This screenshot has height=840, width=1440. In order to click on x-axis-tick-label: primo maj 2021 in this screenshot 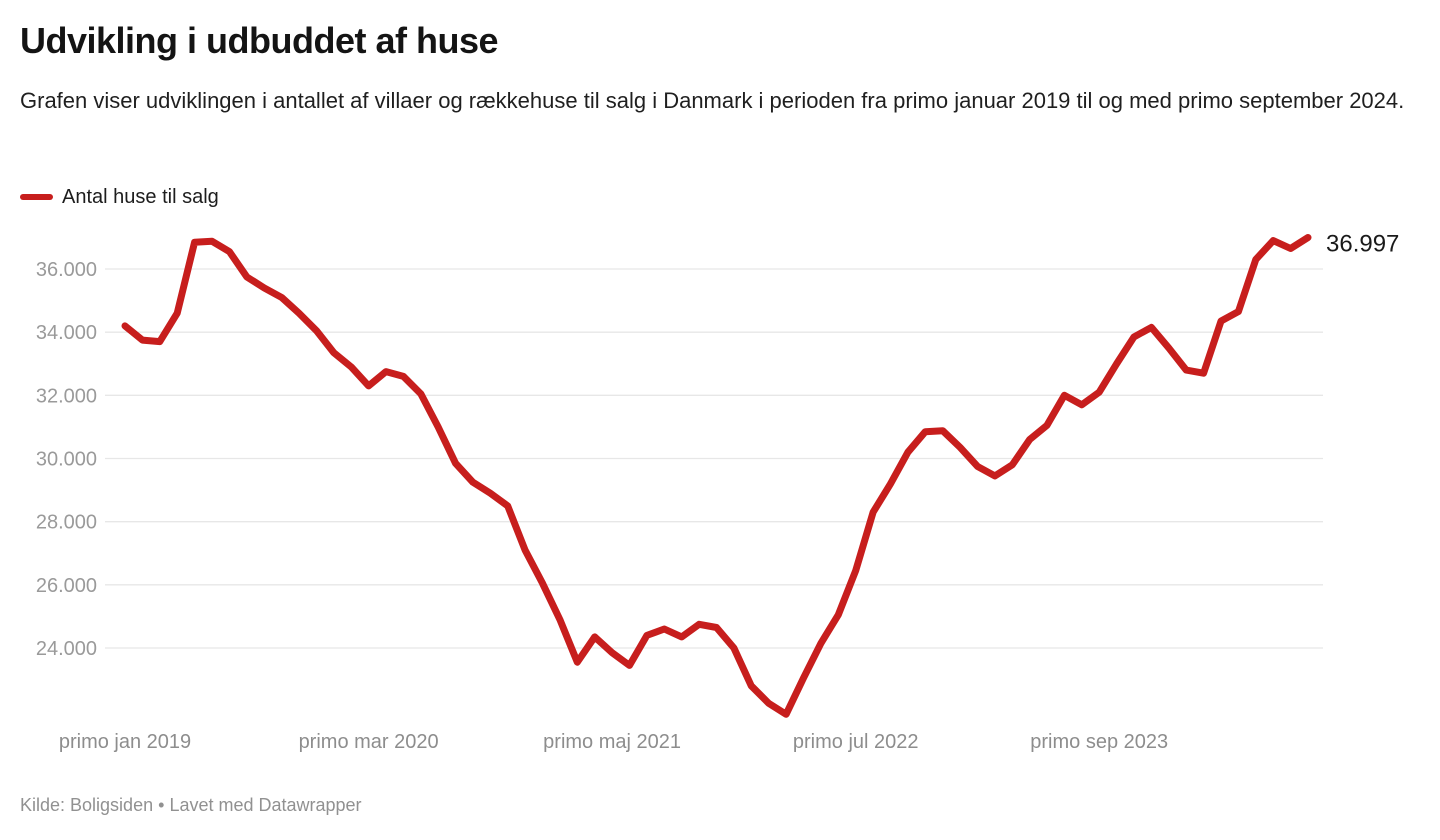, I will do `click(612, 742)`.